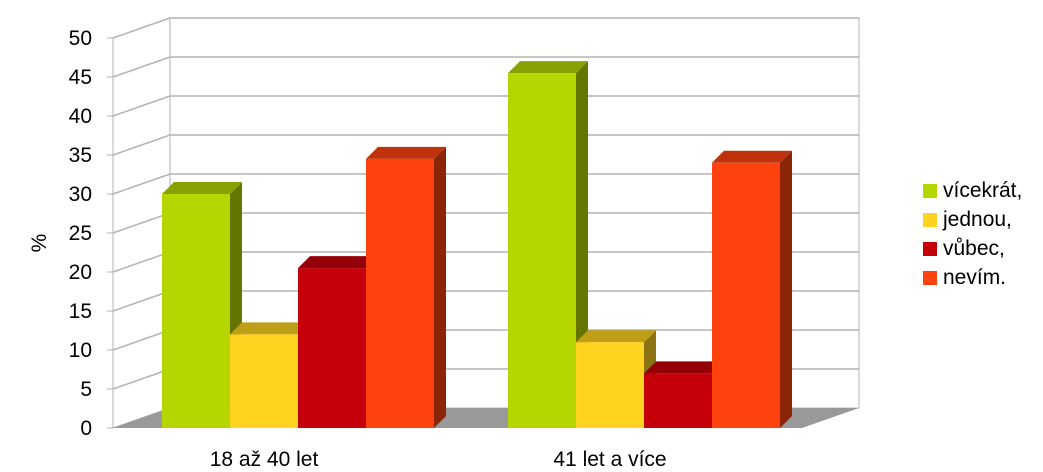 The image size is (1043, 472). Describe the element at coordinates (609, 459) in the screenshot. I see `x-category-label: 41 let a více` at that location.